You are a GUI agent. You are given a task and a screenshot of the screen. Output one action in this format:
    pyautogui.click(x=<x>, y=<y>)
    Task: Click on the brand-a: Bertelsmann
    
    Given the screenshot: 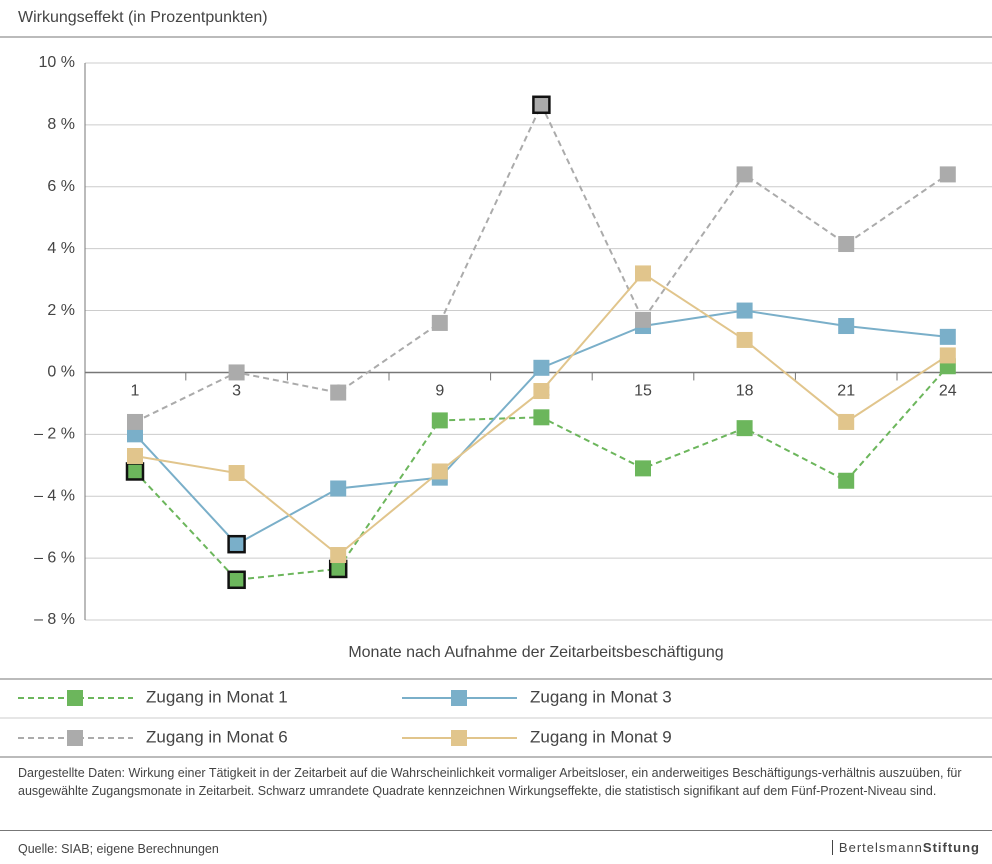 What is the action you would take?
    pyautogui.click(x=880, y=847)
    